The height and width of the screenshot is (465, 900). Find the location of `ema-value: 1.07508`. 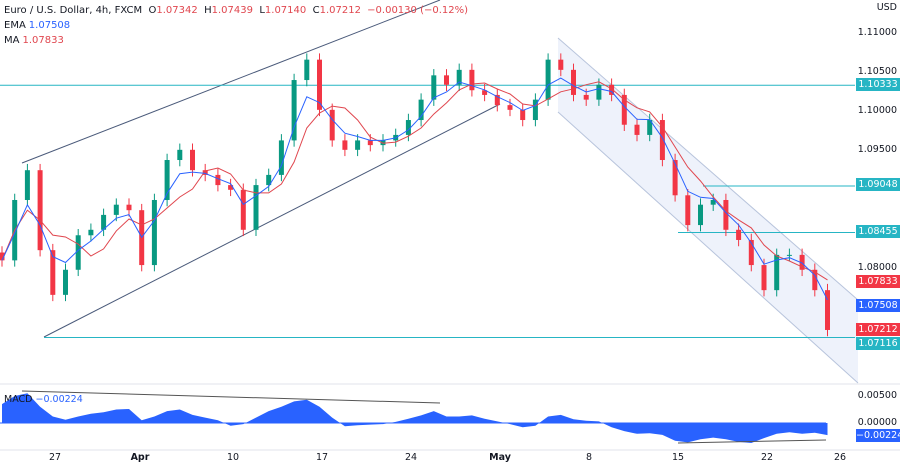

ema-value: 1.07508 is located at coordinates (49, 25).